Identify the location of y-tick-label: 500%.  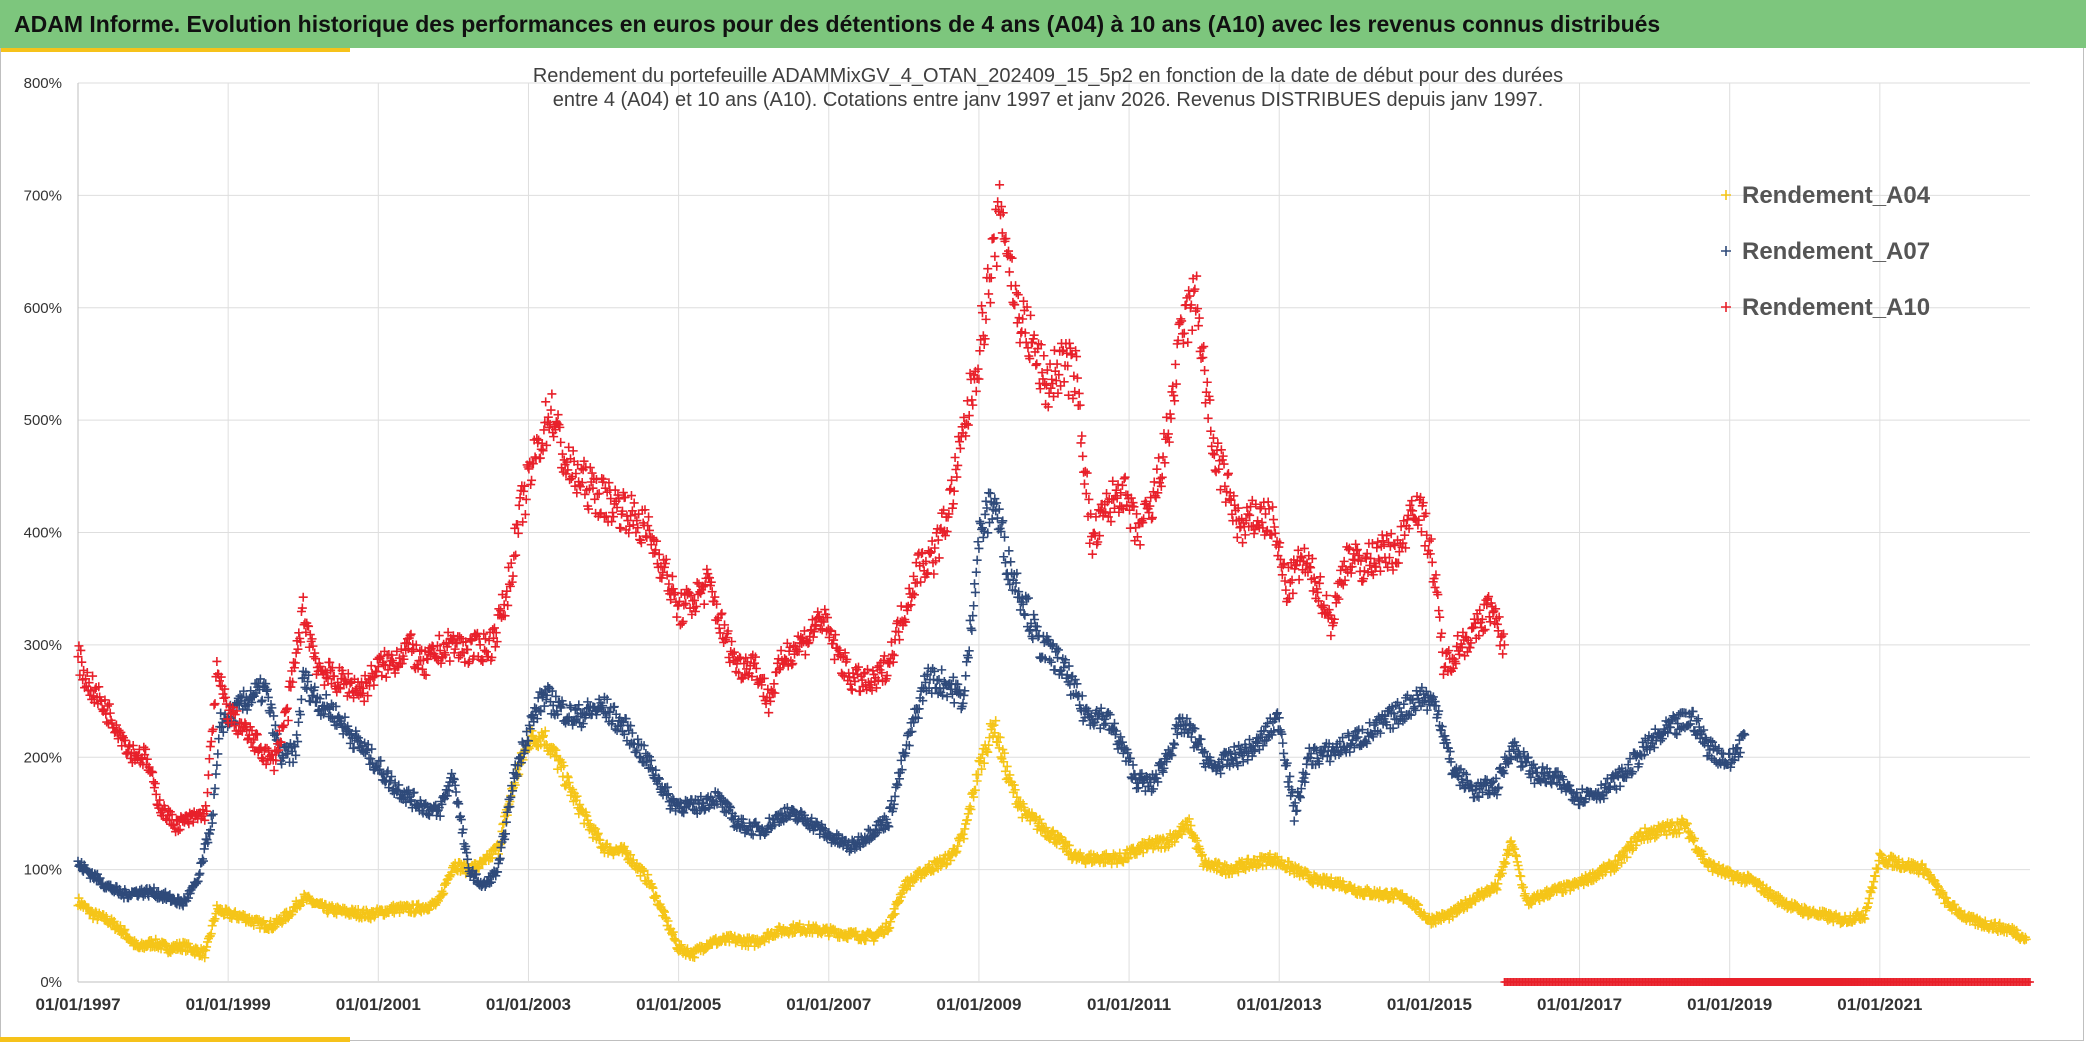
(43, 420).